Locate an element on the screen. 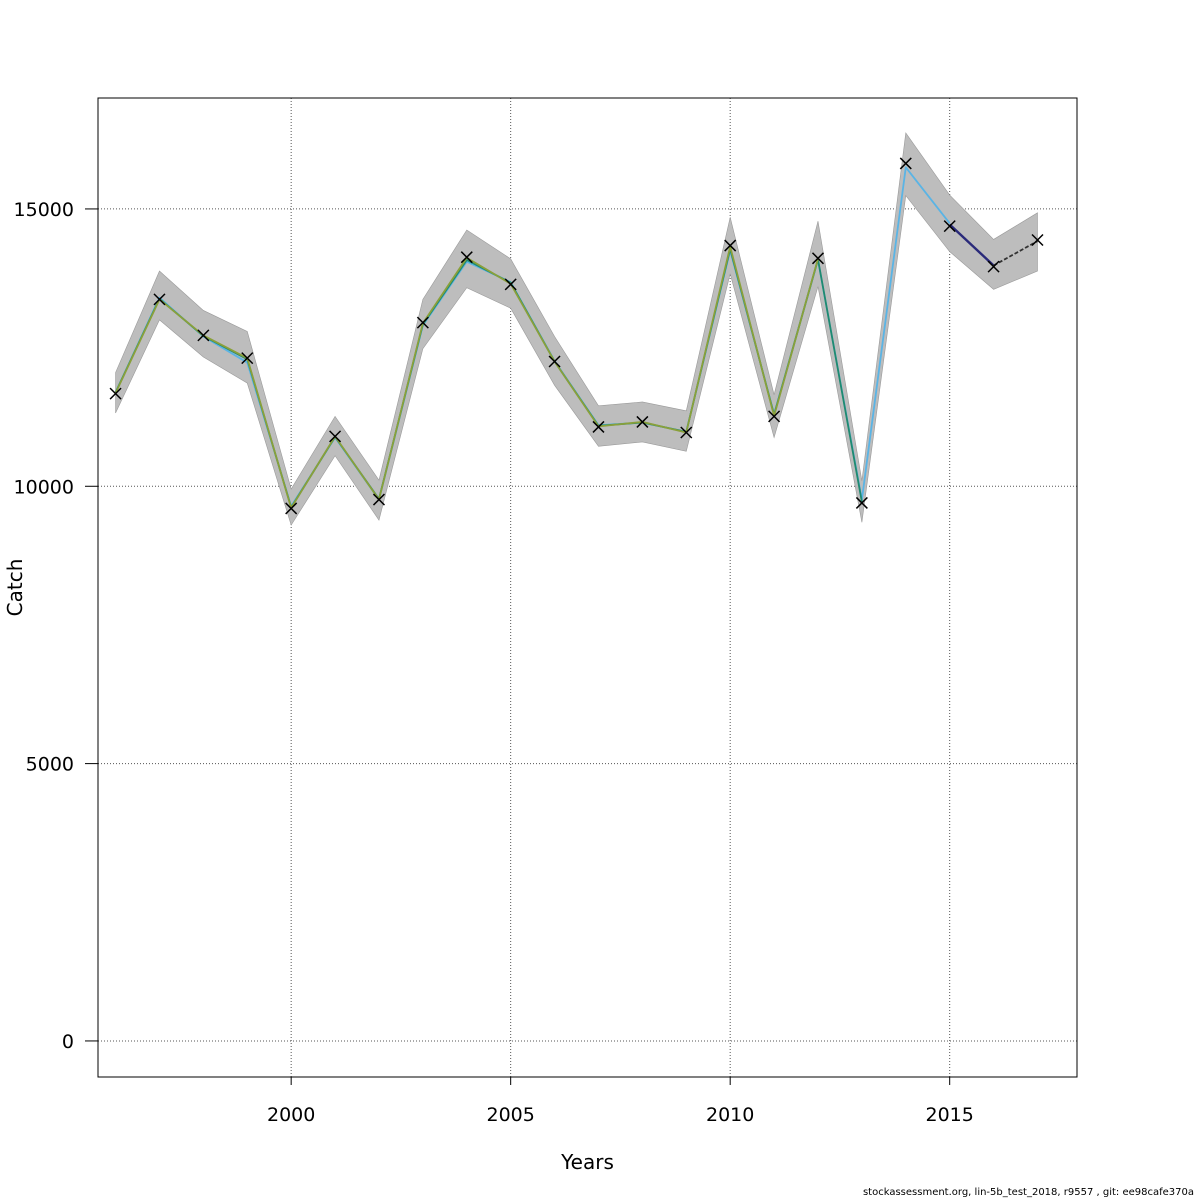 The width and height of the screenshot is (1200, 1200). y-tick-label: 15000 is located at coordinates (44, 210).